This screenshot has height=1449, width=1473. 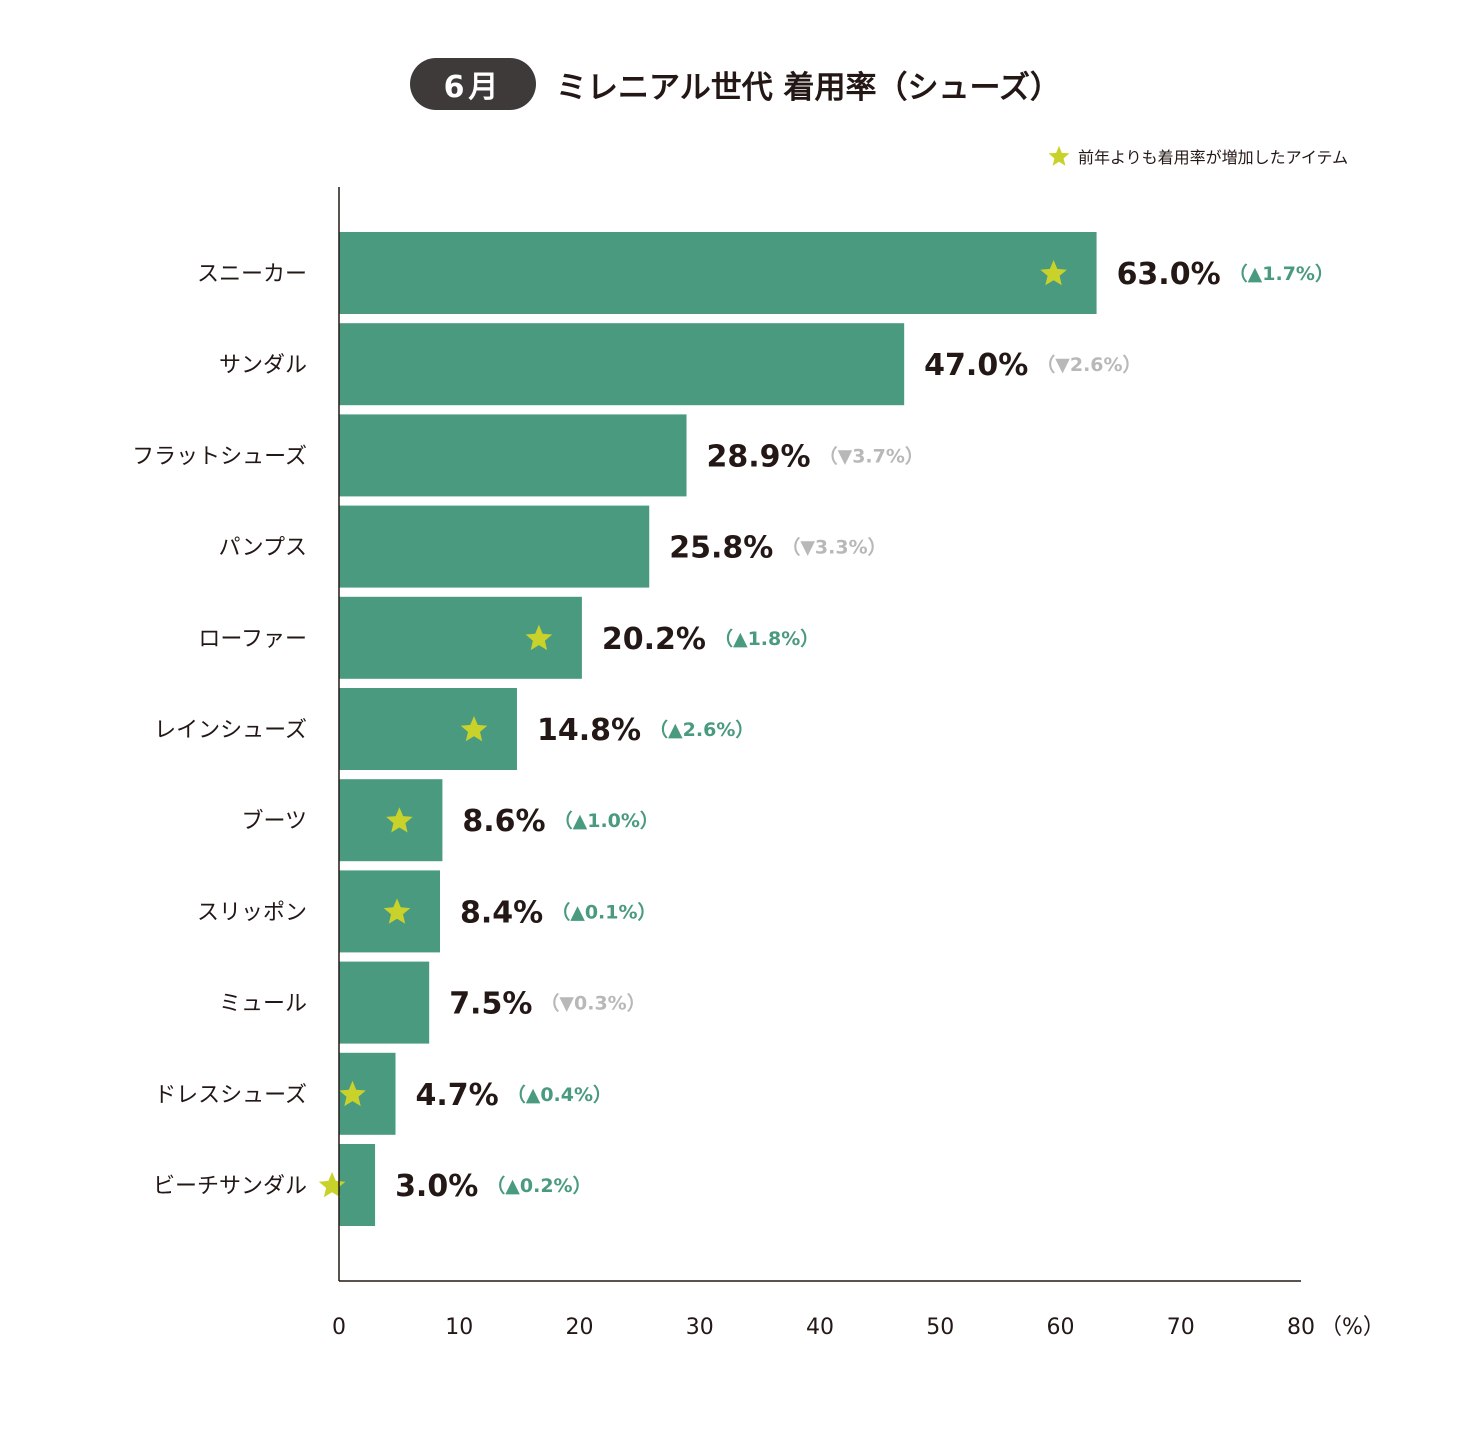 I want to click on change-label: （▲1.8%）, so click(x=766, y=638).